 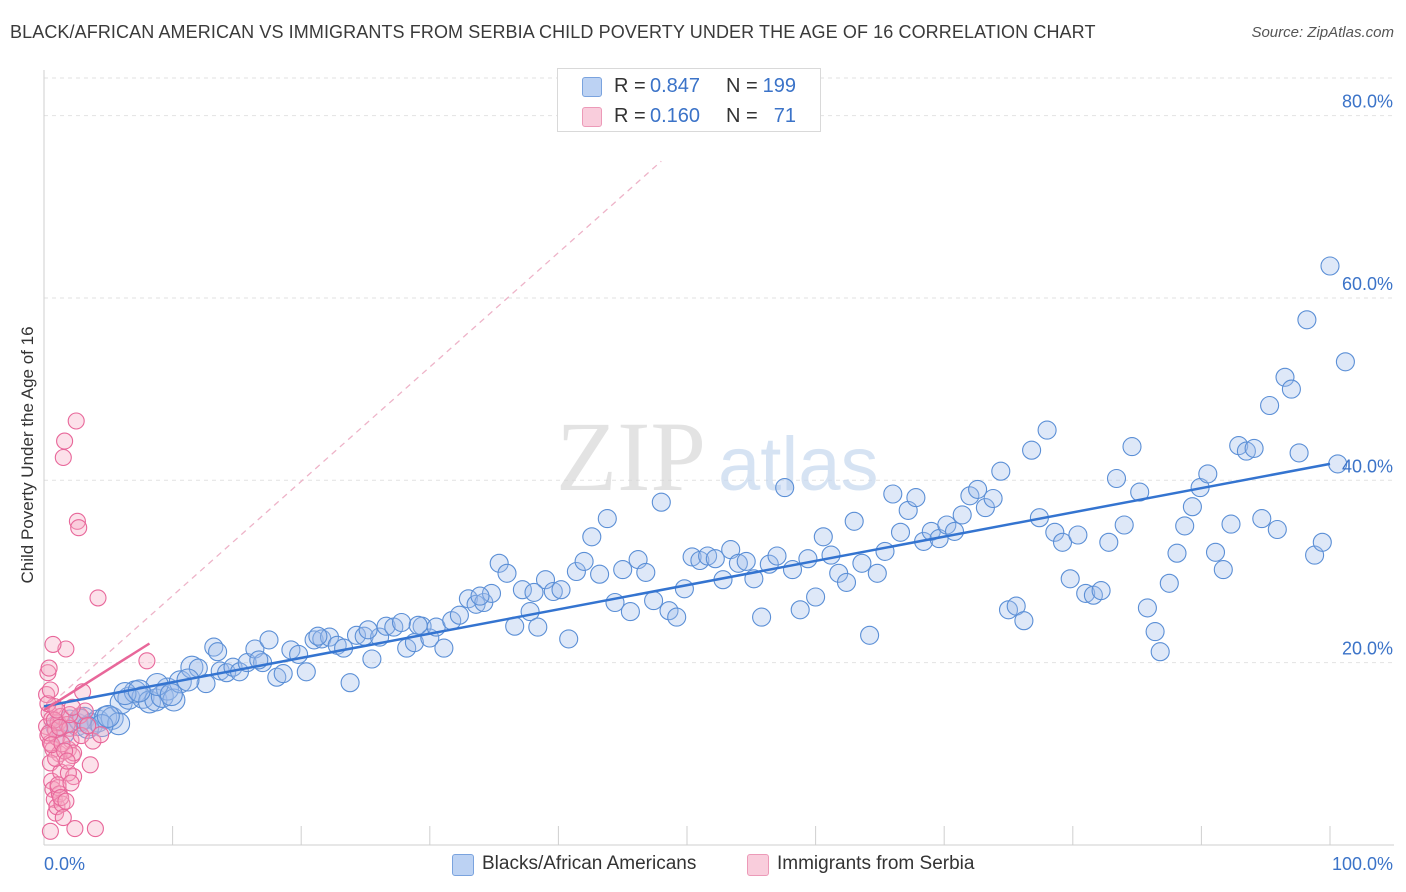 I want to click on stats-legend: R = 0.847 N = 199 R = 0.160 N = 71, so click(x=689, y=100).